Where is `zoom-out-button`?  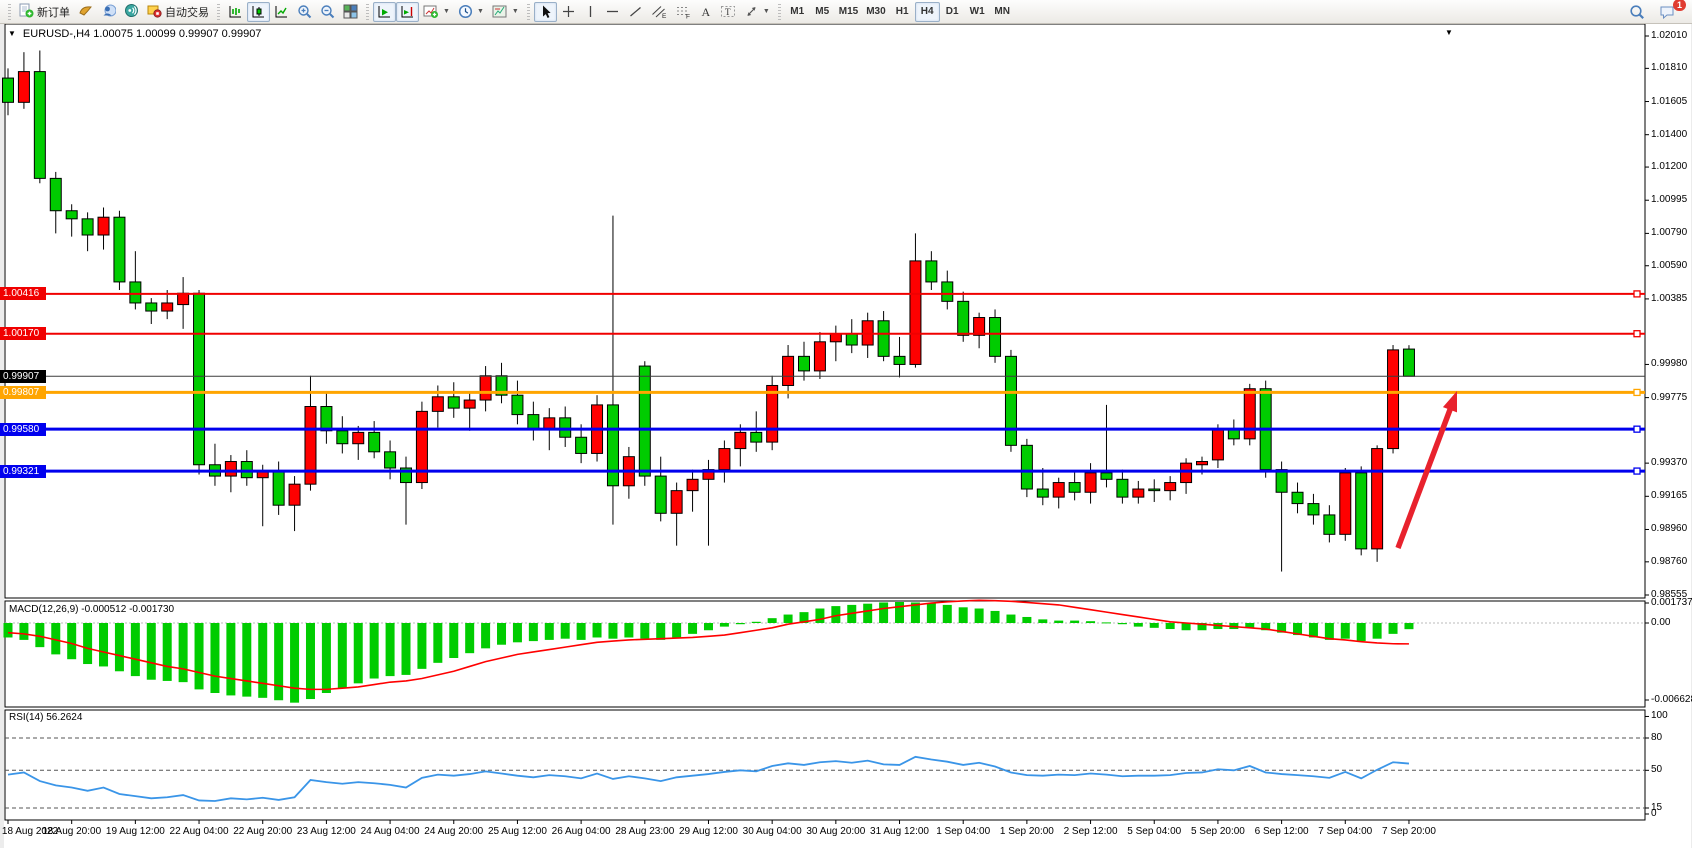 zoom-out-button is located at coordinates (327, 12).